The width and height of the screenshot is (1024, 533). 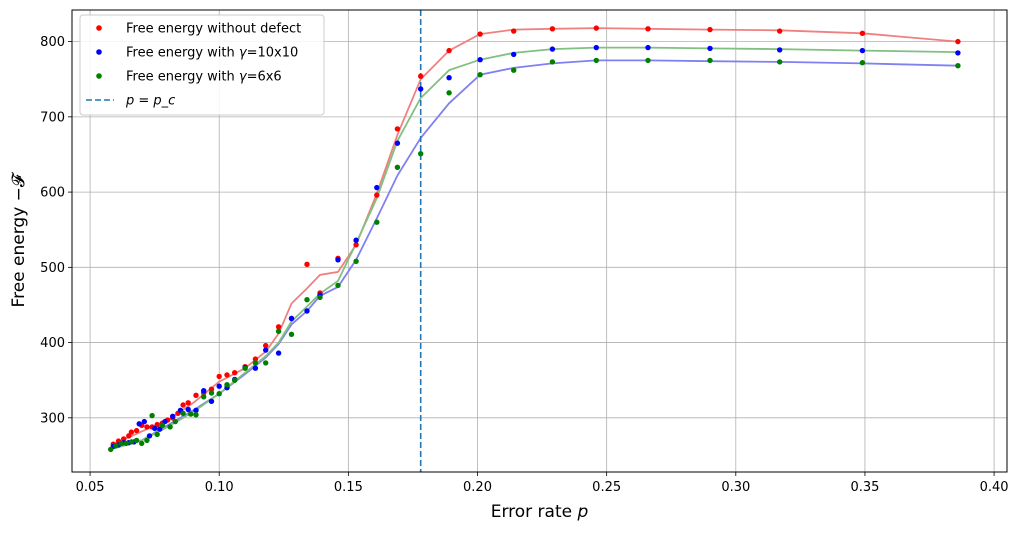 I want to click on legend-label-free-energy-with-6x6: Free energy with γ=6x6, so click(x=204, y=77).